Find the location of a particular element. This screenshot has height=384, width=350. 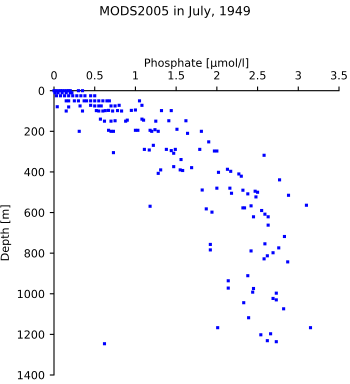

y-tick-label: 400 is located at coordinates (34, 172).